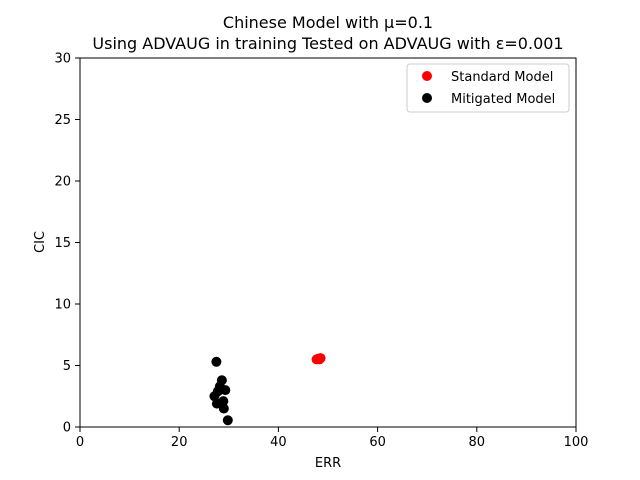  What do you see at coordinates (332, 438) in the screenshot?
I see `x-axis-ticks: 0 20 40 60 80 100` at bounding box center [332, 438].